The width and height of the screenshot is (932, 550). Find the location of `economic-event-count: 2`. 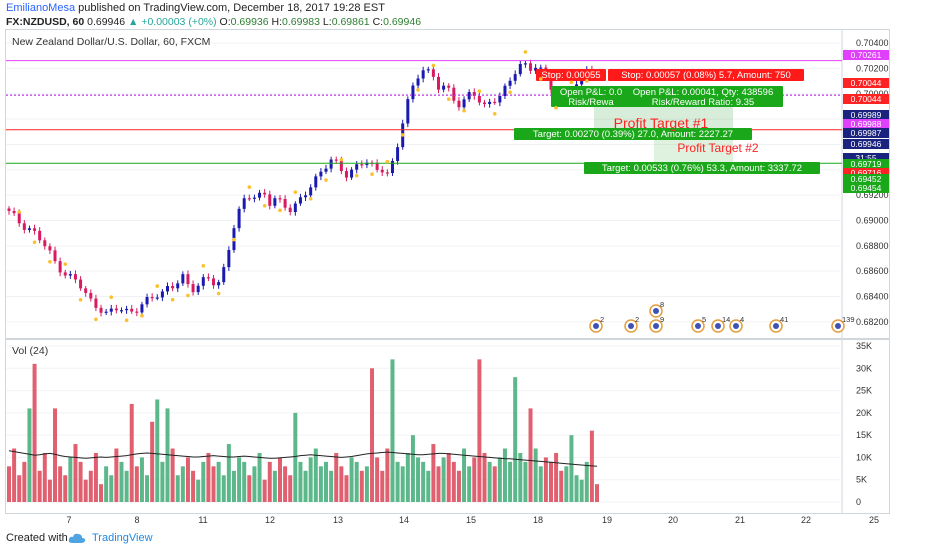

economic-event-count: 2 is located at coordinates (602, 319).